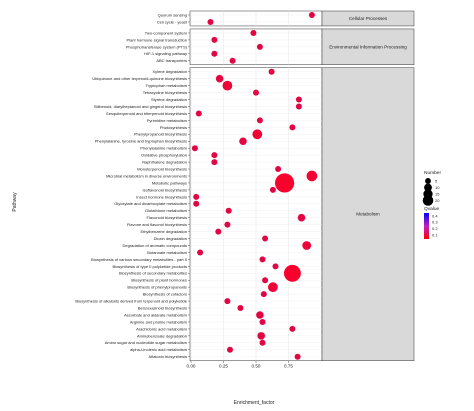 Image resolution: width=474 pixels, height=411 pixels. I want to click on pathway-label: Insect hormone biosynthesis, so click(161, 196).